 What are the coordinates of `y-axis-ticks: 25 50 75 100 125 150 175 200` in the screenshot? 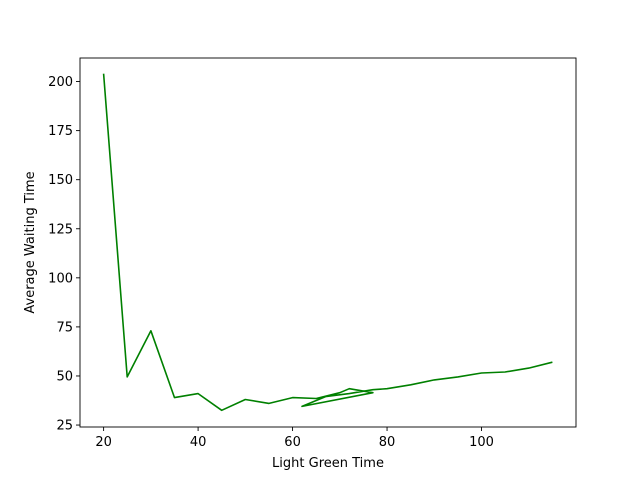 It's located at (64, 254).